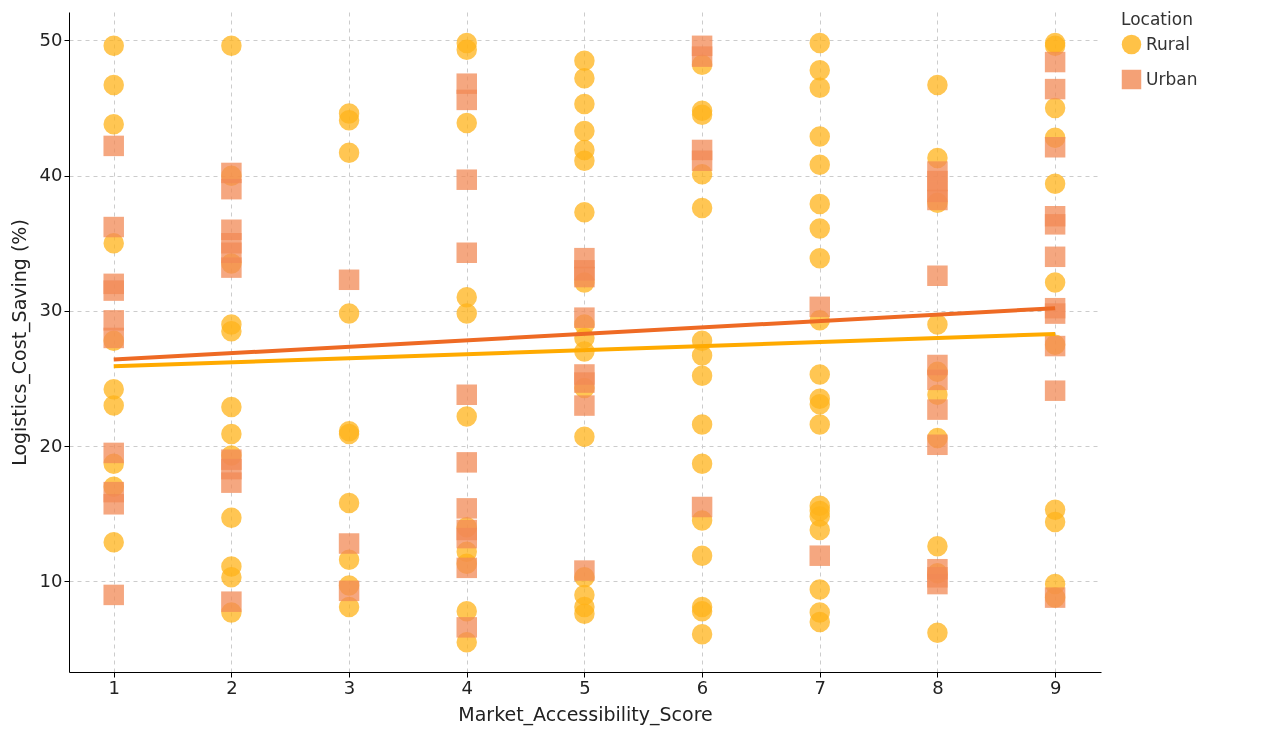 This screenshot has width=1271, height=738. What do you see at coordinates (702, 687) in the screenshot?
I see `x-tick-label: 6` at bounding box center [702, 687].